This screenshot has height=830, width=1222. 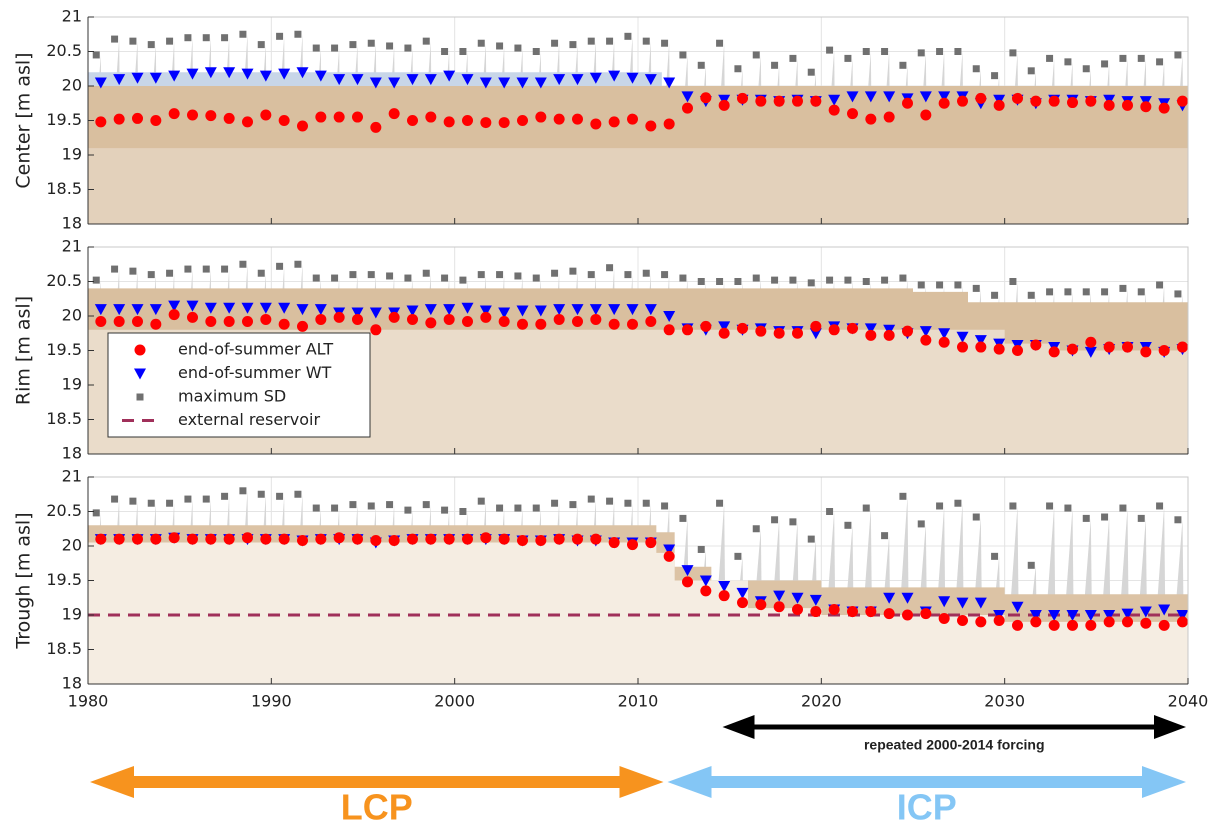 I want to click on x-tick-label: 2020, so click(x=821, y=701).